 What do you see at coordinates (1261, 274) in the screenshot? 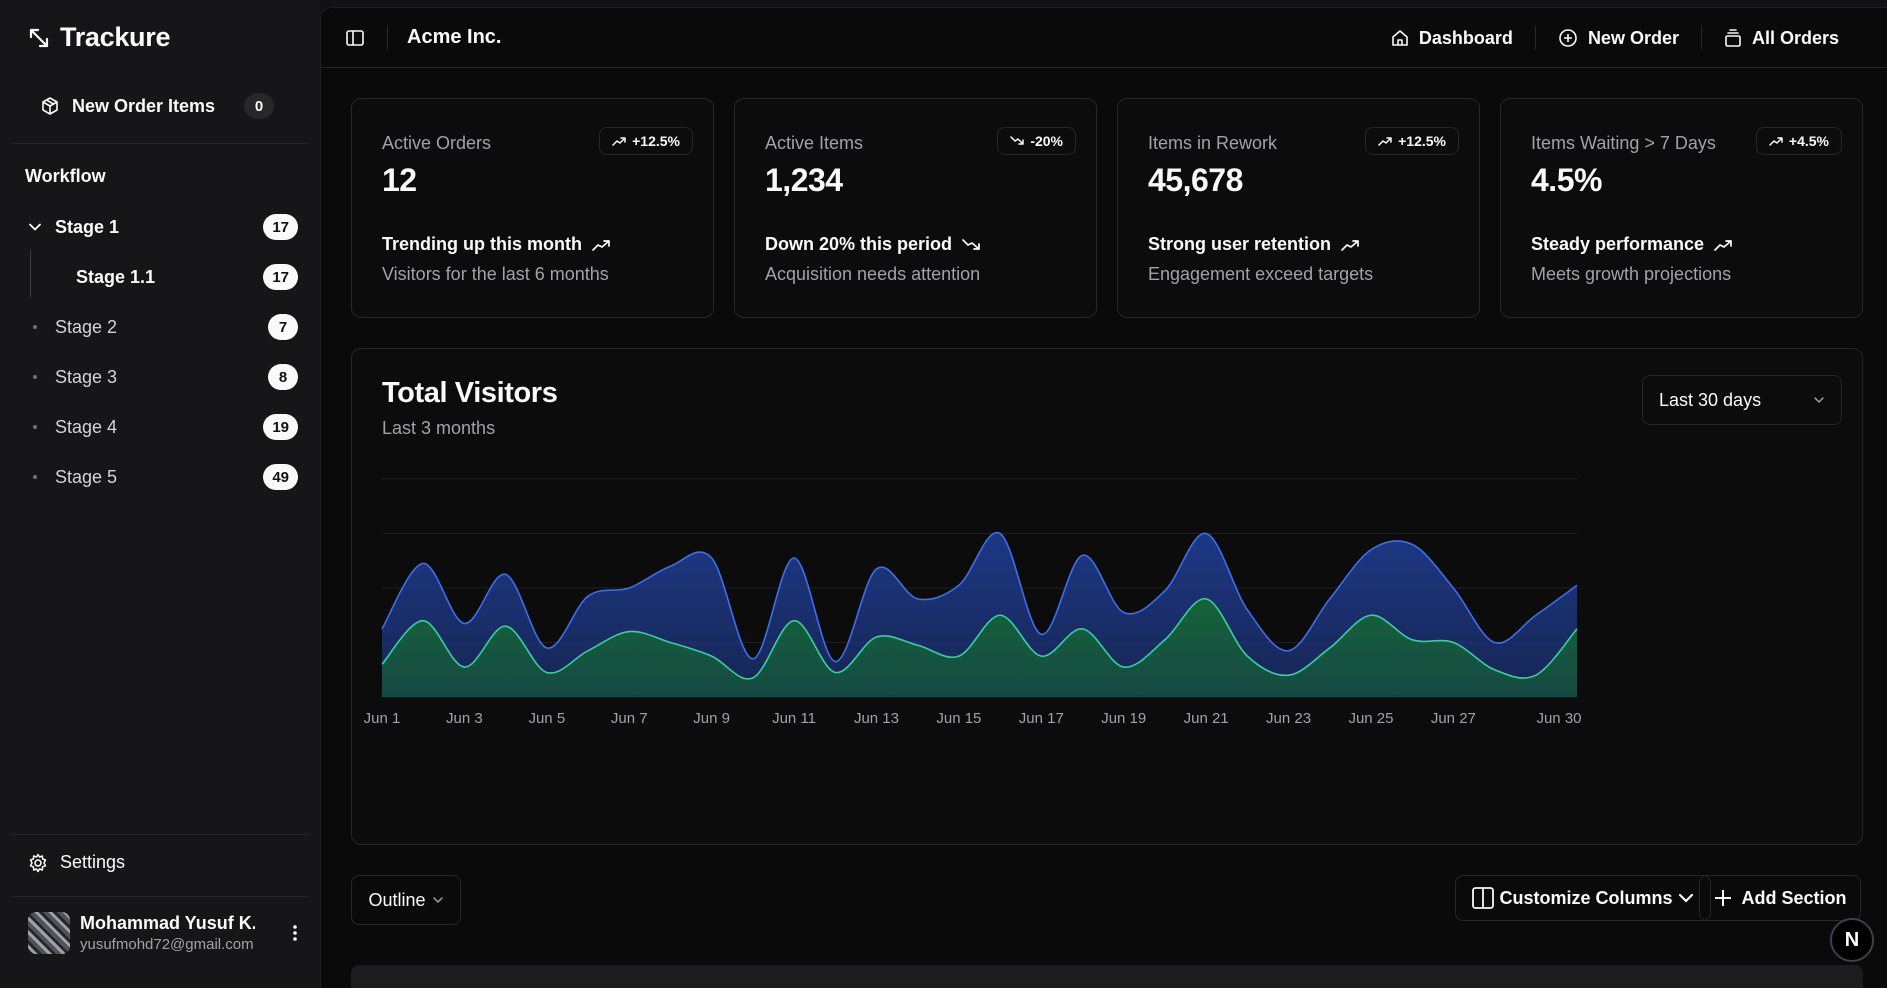
I see `card-subtext: Engagement exceed targets` at bounding box center [1261, 274].